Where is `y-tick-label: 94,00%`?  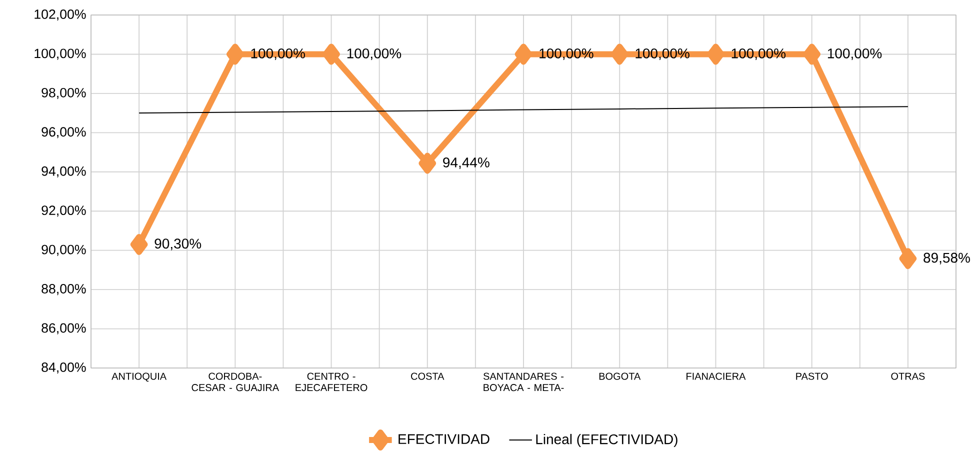 y-tick-label: 94,00% is located at coordinates (64, 172).